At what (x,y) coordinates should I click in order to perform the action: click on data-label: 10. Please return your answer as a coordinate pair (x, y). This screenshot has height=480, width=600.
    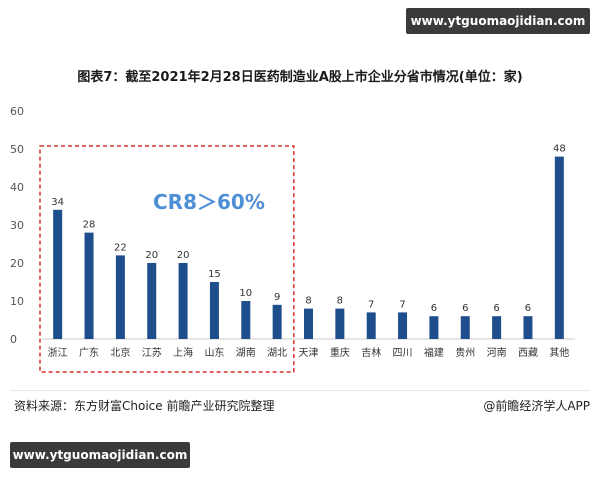
    Looking at the image, I should click on (245, 293).